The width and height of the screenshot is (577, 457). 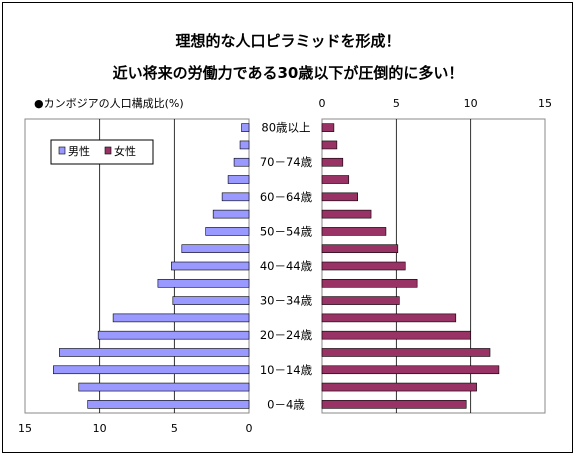 I want to click on chart-subtitle: 近い将来の労働力である30歳以下が圧倒的に多い！, so click(x=288, y=73).